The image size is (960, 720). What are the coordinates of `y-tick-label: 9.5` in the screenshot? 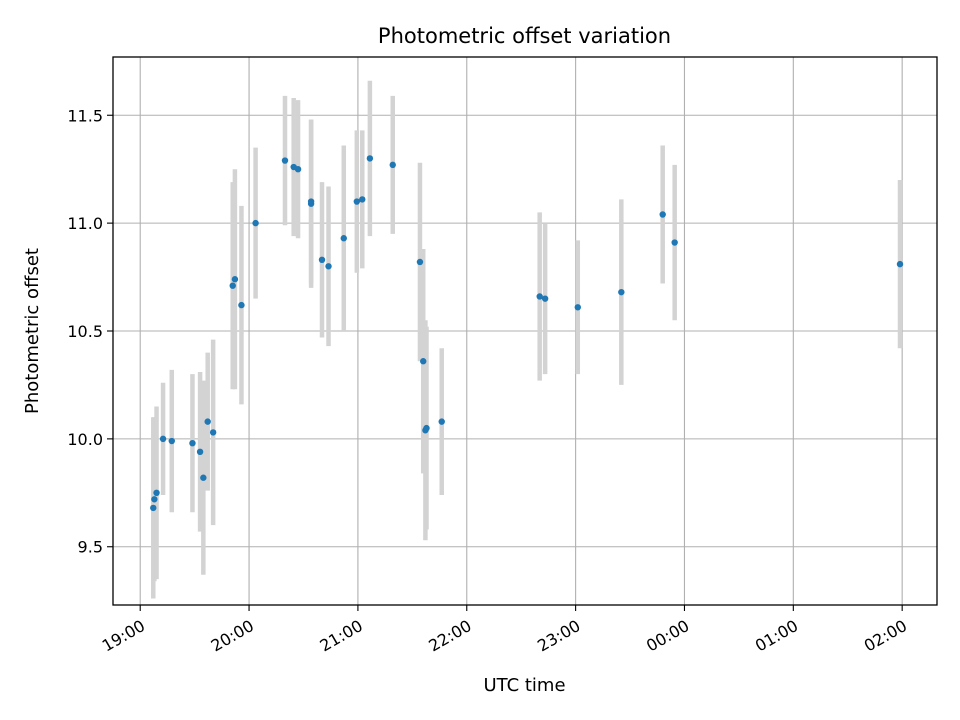 It's located at (90, 547).